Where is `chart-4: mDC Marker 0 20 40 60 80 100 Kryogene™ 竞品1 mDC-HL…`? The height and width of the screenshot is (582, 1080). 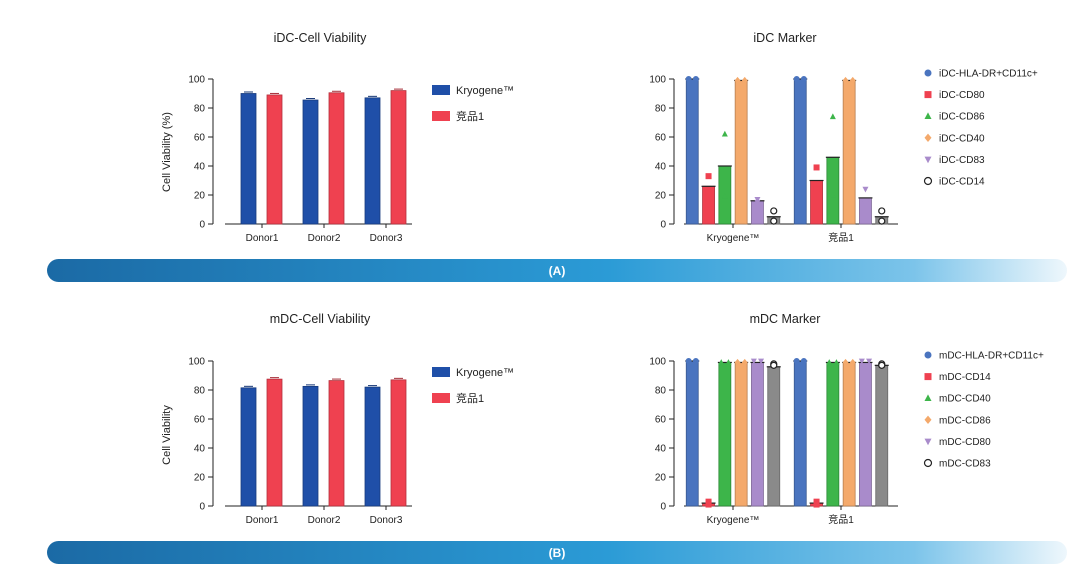 chart-4: mDC Marker 0 20 40 60 80 100 Kryogene™ 竞品1 mDC-HL… is located at coordinates (846, 419).